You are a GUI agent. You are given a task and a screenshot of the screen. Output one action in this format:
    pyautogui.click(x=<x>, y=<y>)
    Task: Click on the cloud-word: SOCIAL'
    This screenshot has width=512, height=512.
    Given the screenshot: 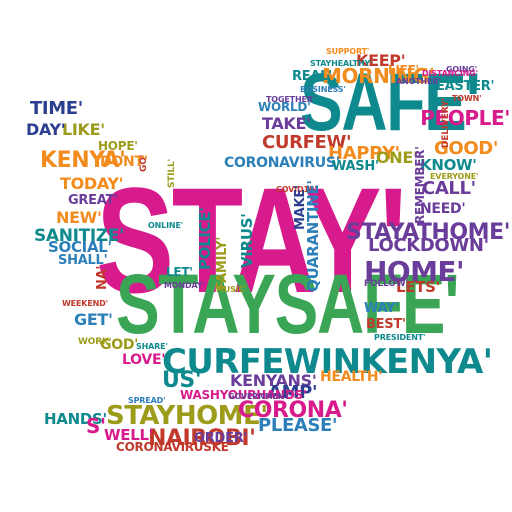 What is the action you would take?
    pyautogui.click(x=80, y=247)
    